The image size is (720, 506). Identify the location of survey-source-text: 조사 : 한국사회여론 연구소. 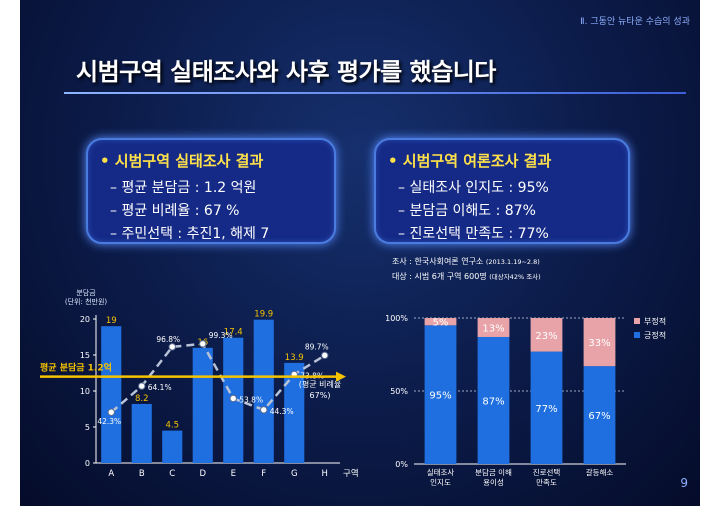
(438, 261).